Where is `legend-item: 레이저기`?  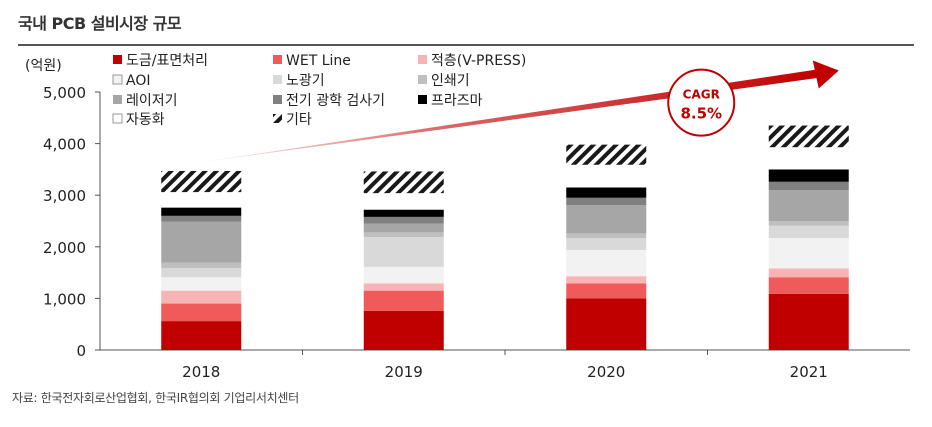 legend-item: 레이저기 is located at coordinates (145, 101).